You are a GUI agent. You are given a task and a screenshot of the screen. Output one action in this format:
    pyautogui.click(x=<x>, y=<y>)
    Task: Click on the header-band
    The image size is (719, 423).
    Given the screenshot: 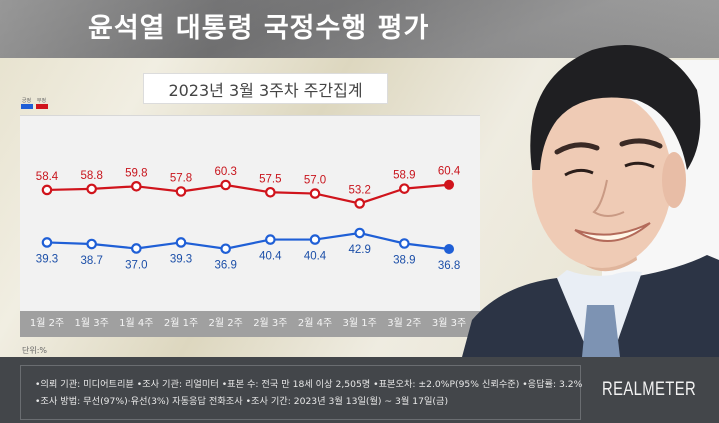 What is the action you would take?
    pyautogui.click(x=359, y=29)
    